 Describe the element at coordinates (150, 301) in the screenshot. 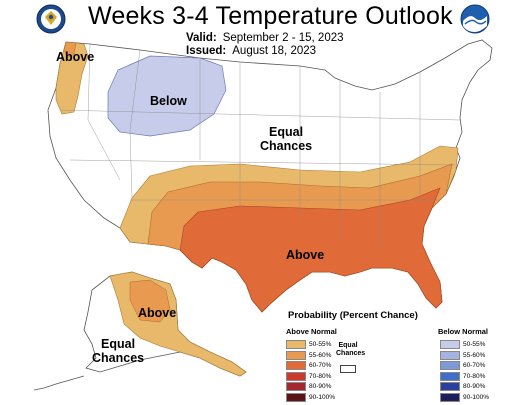

I see `alaska-above-inner` at that location.